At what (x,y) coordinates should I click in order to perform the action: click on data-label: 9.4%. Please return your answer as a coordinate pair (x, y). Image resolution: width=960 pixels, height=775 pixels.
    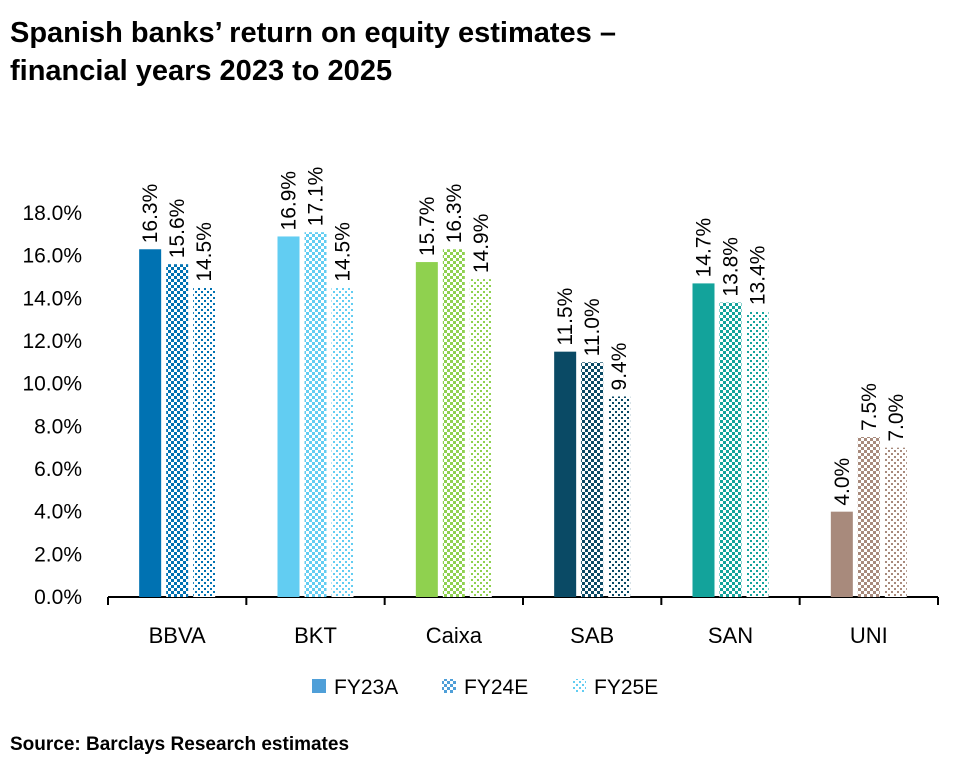
    Looking at the image, I should click on (619, 367).